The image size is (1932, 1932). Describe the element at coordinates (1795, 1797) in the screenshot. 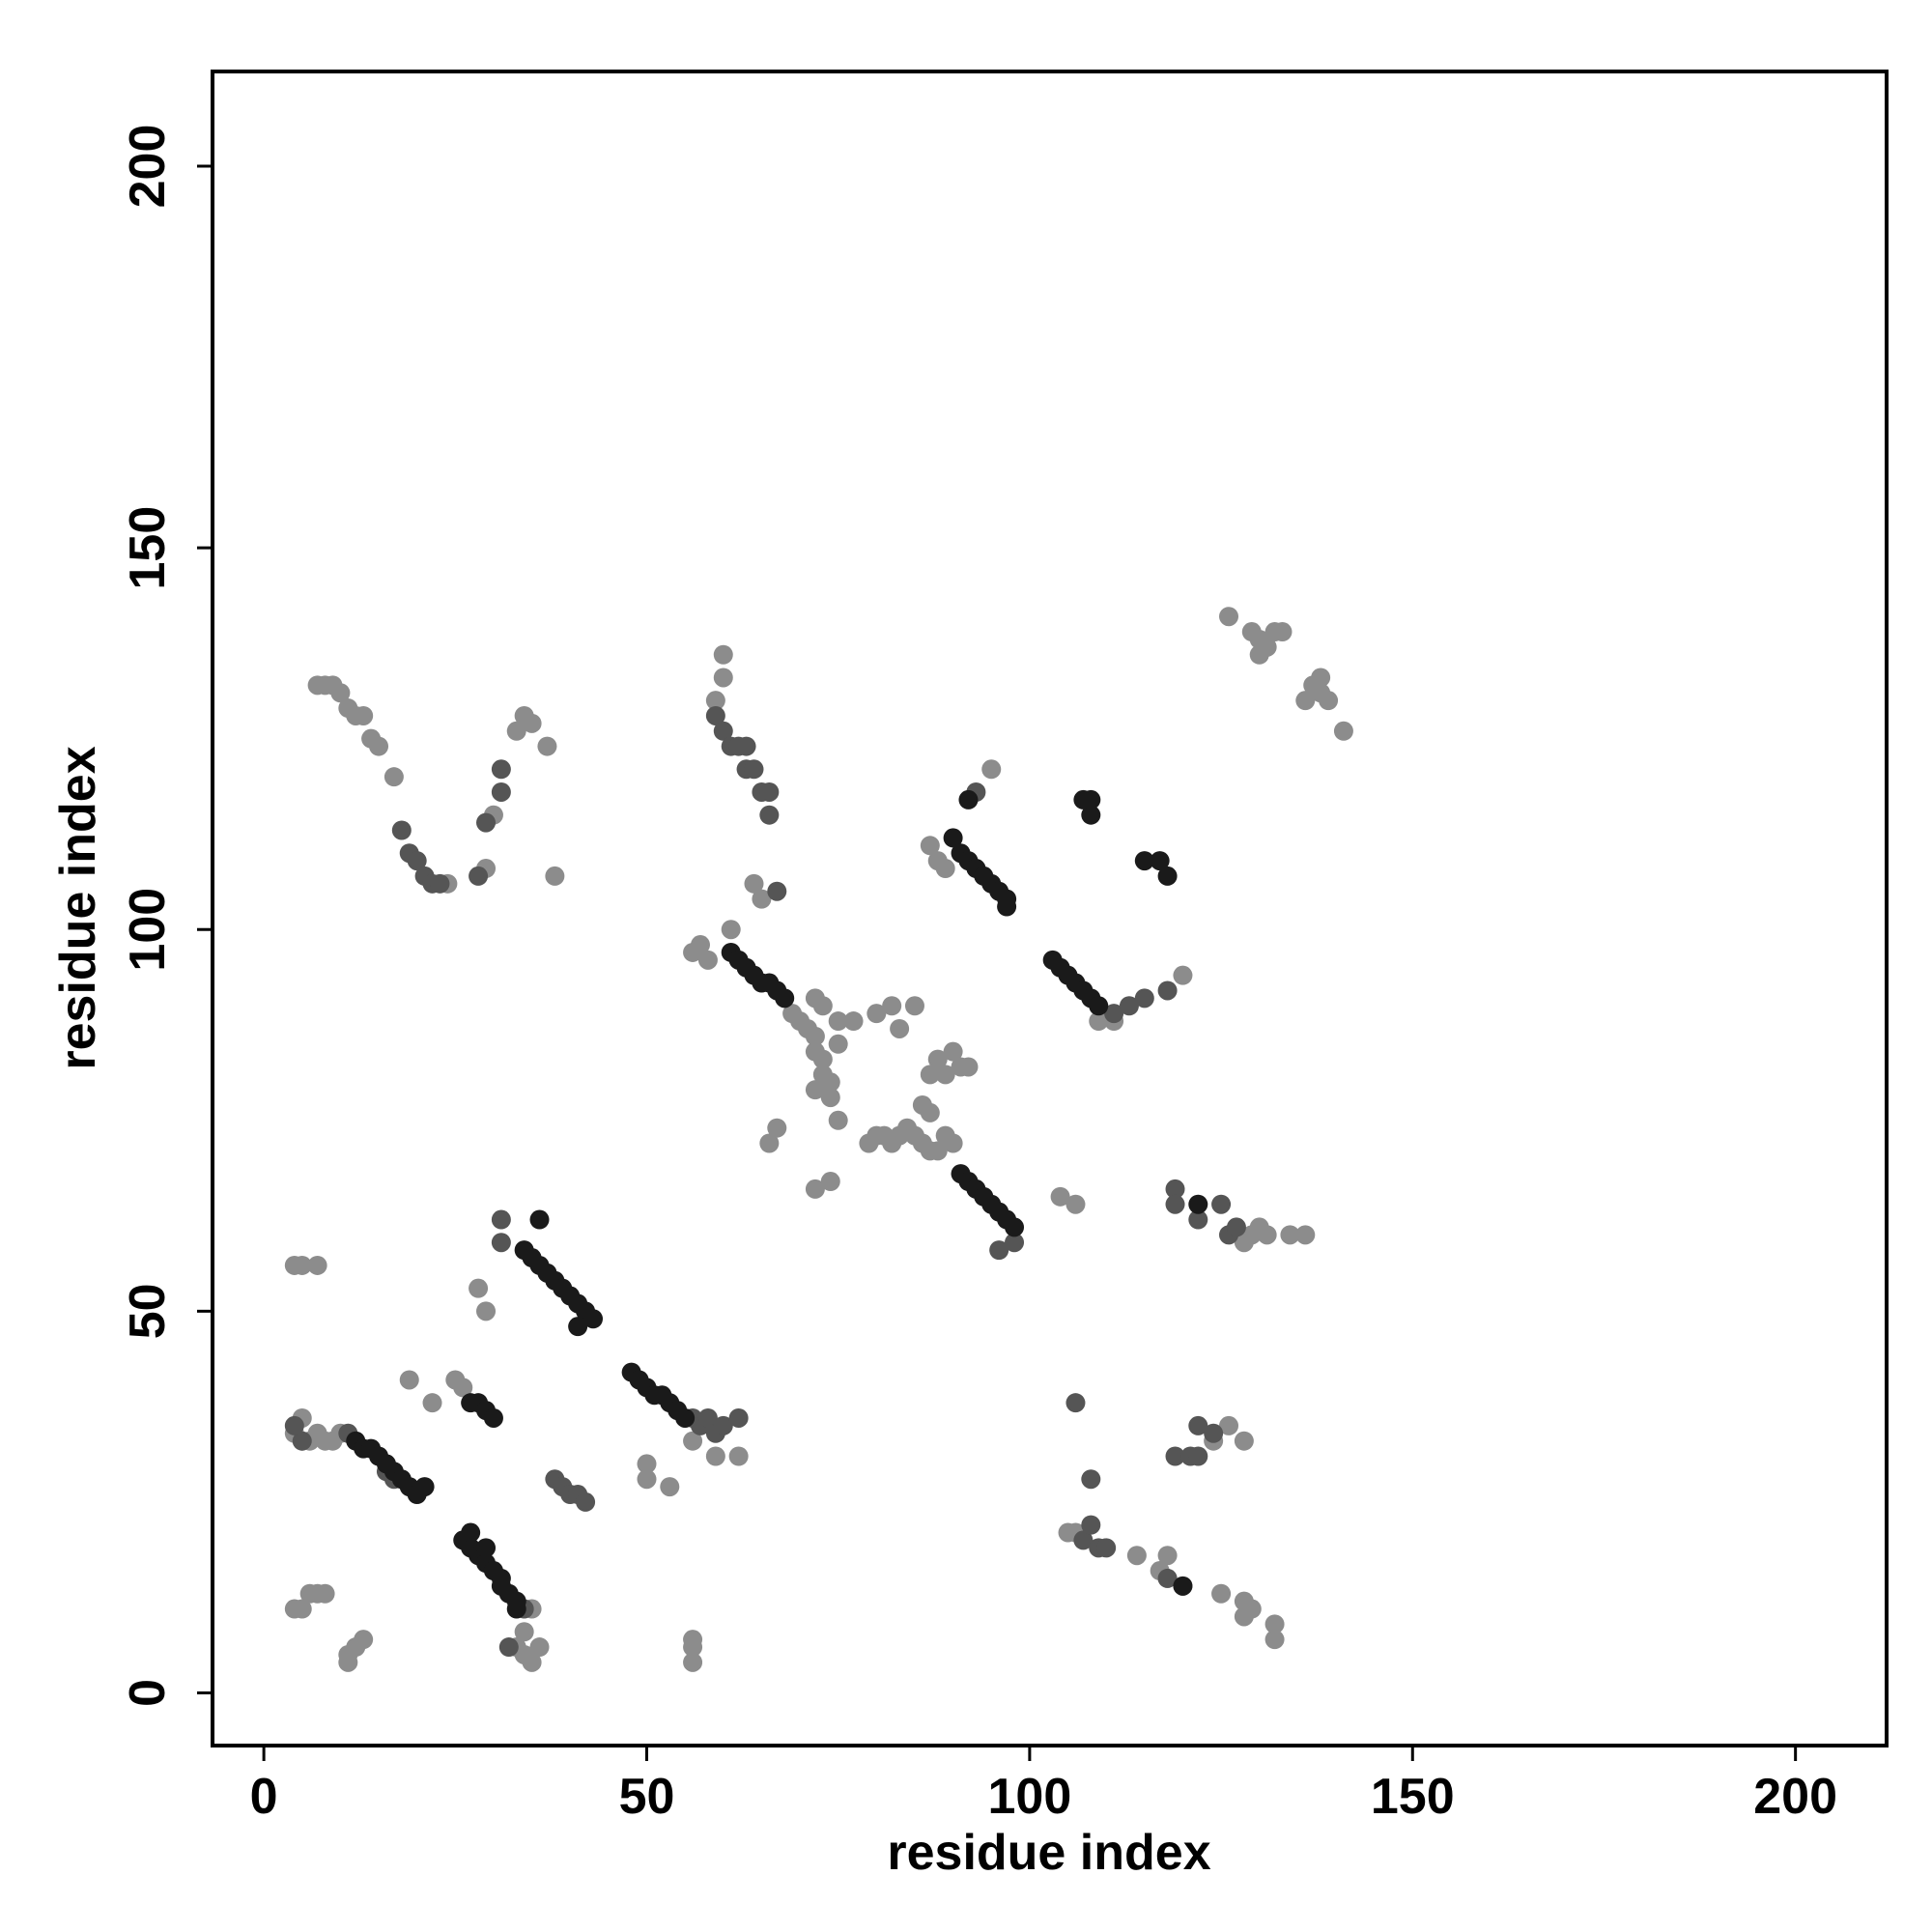

I see `x-tick-label: 200` at that location.